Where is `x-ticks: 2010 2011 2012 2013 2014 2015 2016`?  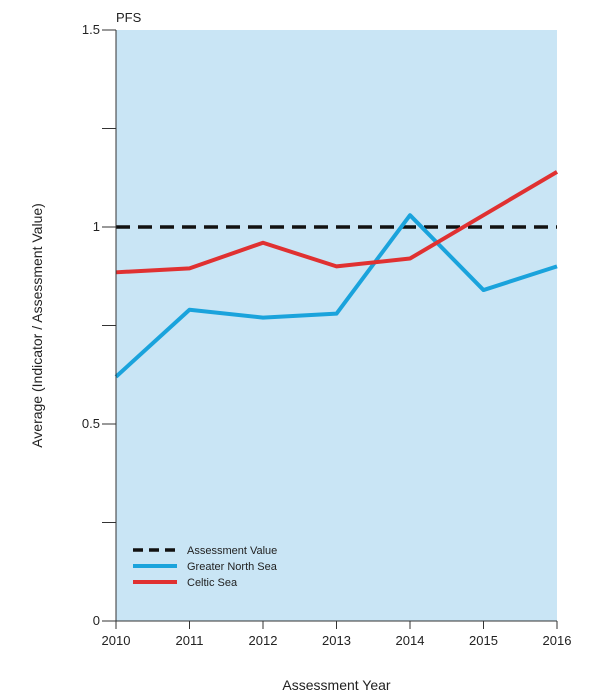 x-ticks: 2010 2011 2012 2013 2014 2015 2016 is located at coordinates (337, 634).